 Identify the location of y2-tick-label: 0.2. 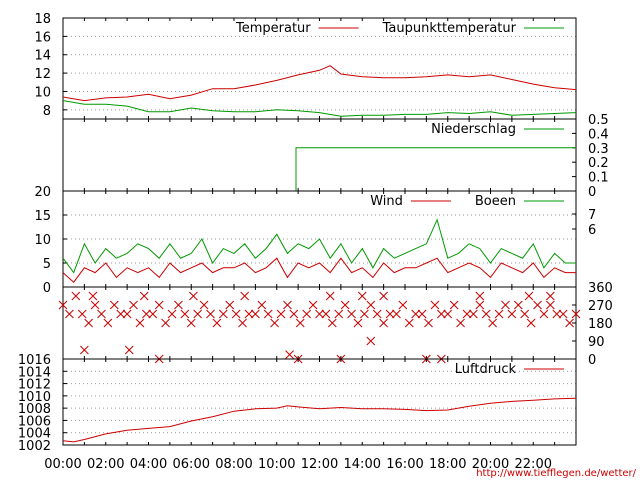
(598, 163).